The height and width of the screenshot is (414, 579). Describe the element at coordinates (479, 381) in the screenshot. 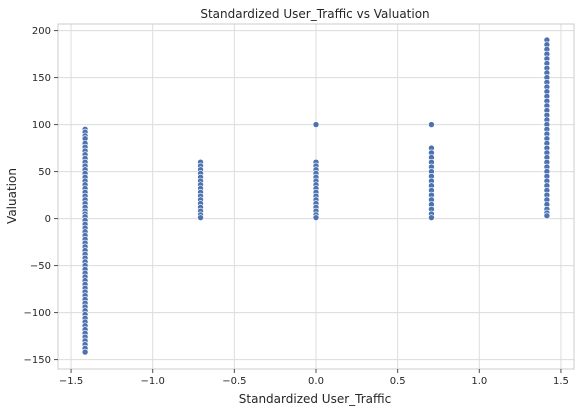

I see `x-tick-label: 1.0` at that location.